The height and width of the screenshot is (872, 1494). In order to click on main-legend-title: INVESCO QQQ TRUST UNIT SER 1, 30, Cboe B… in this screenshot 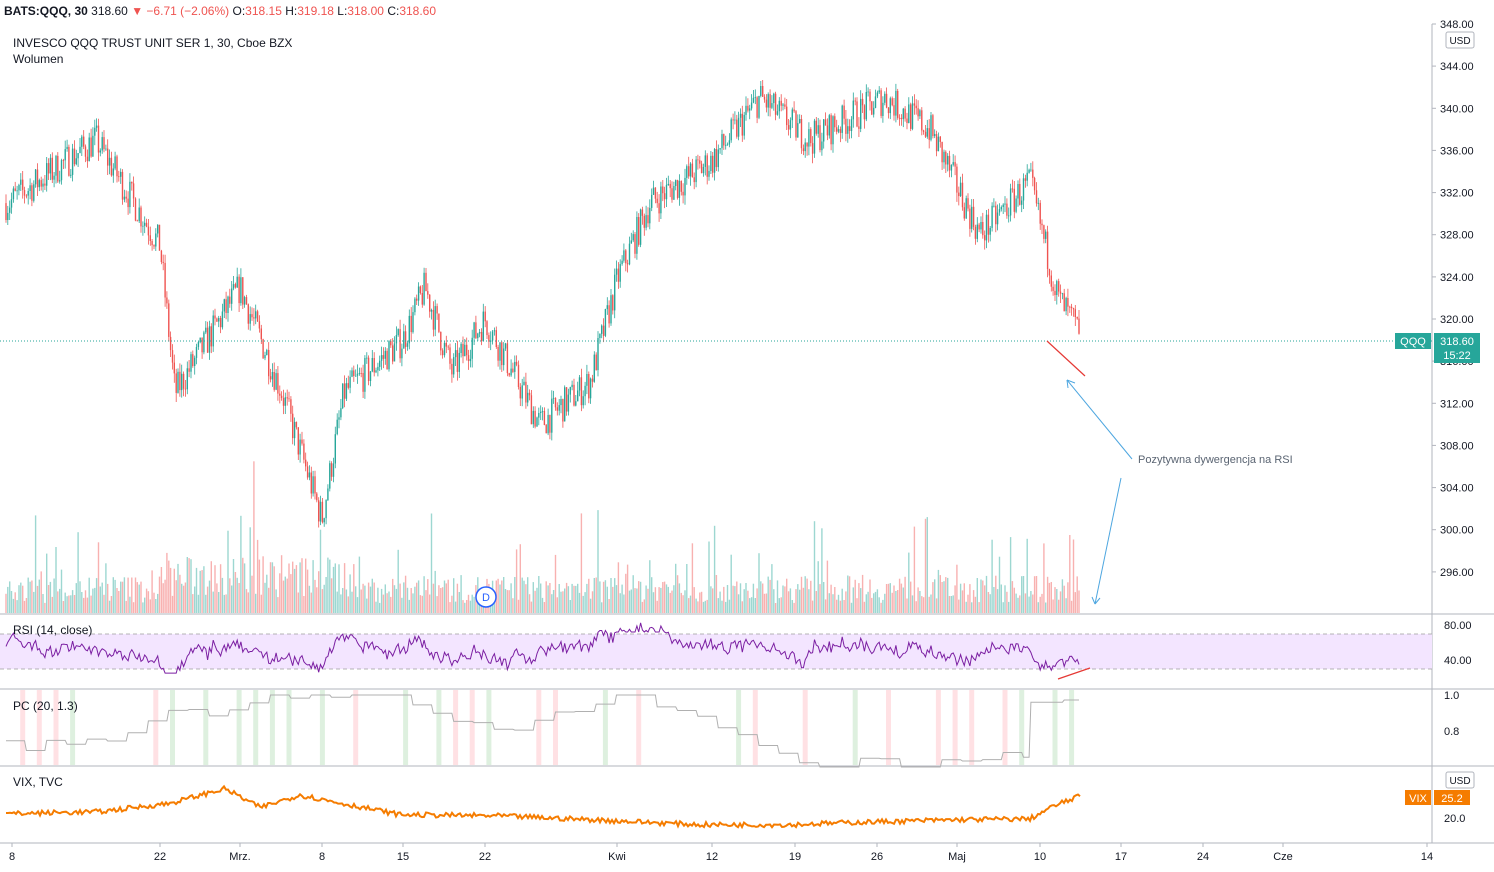, I will do `click(152, 43)`.